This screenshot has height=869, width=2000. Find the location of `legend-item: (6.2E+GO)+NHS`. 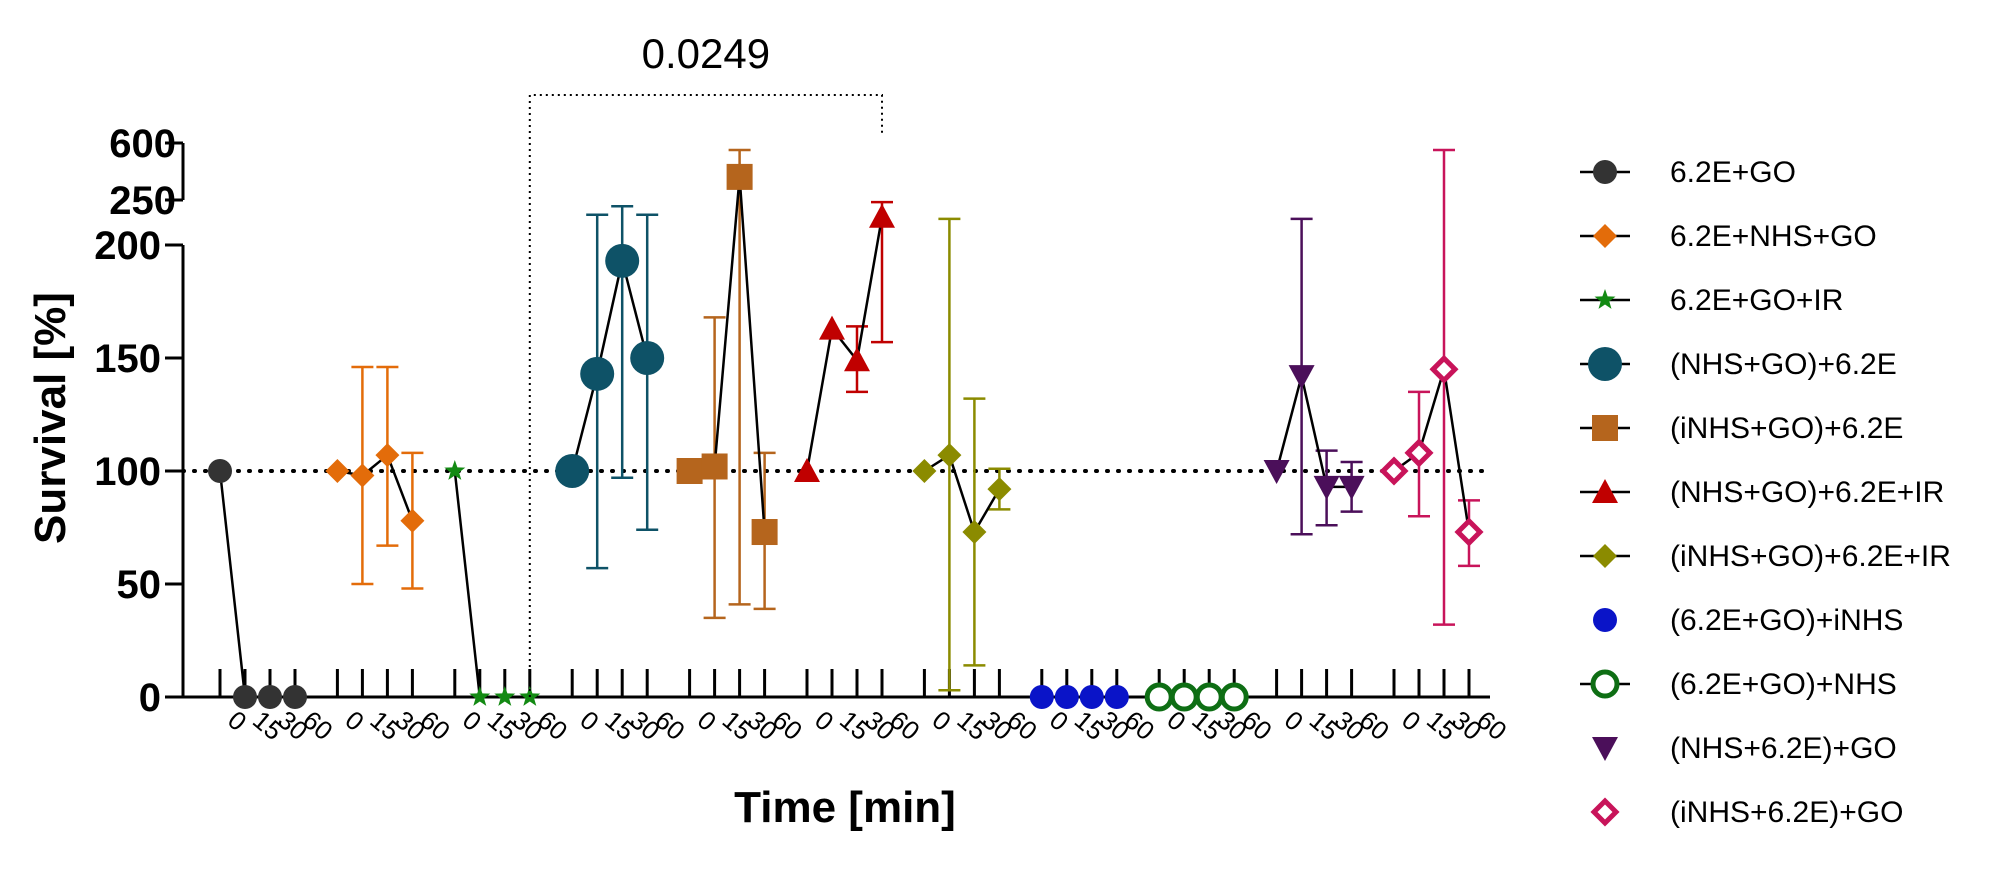

legend-item: (6.2E+GO)+NHS is located at coordinates (1738, 684).